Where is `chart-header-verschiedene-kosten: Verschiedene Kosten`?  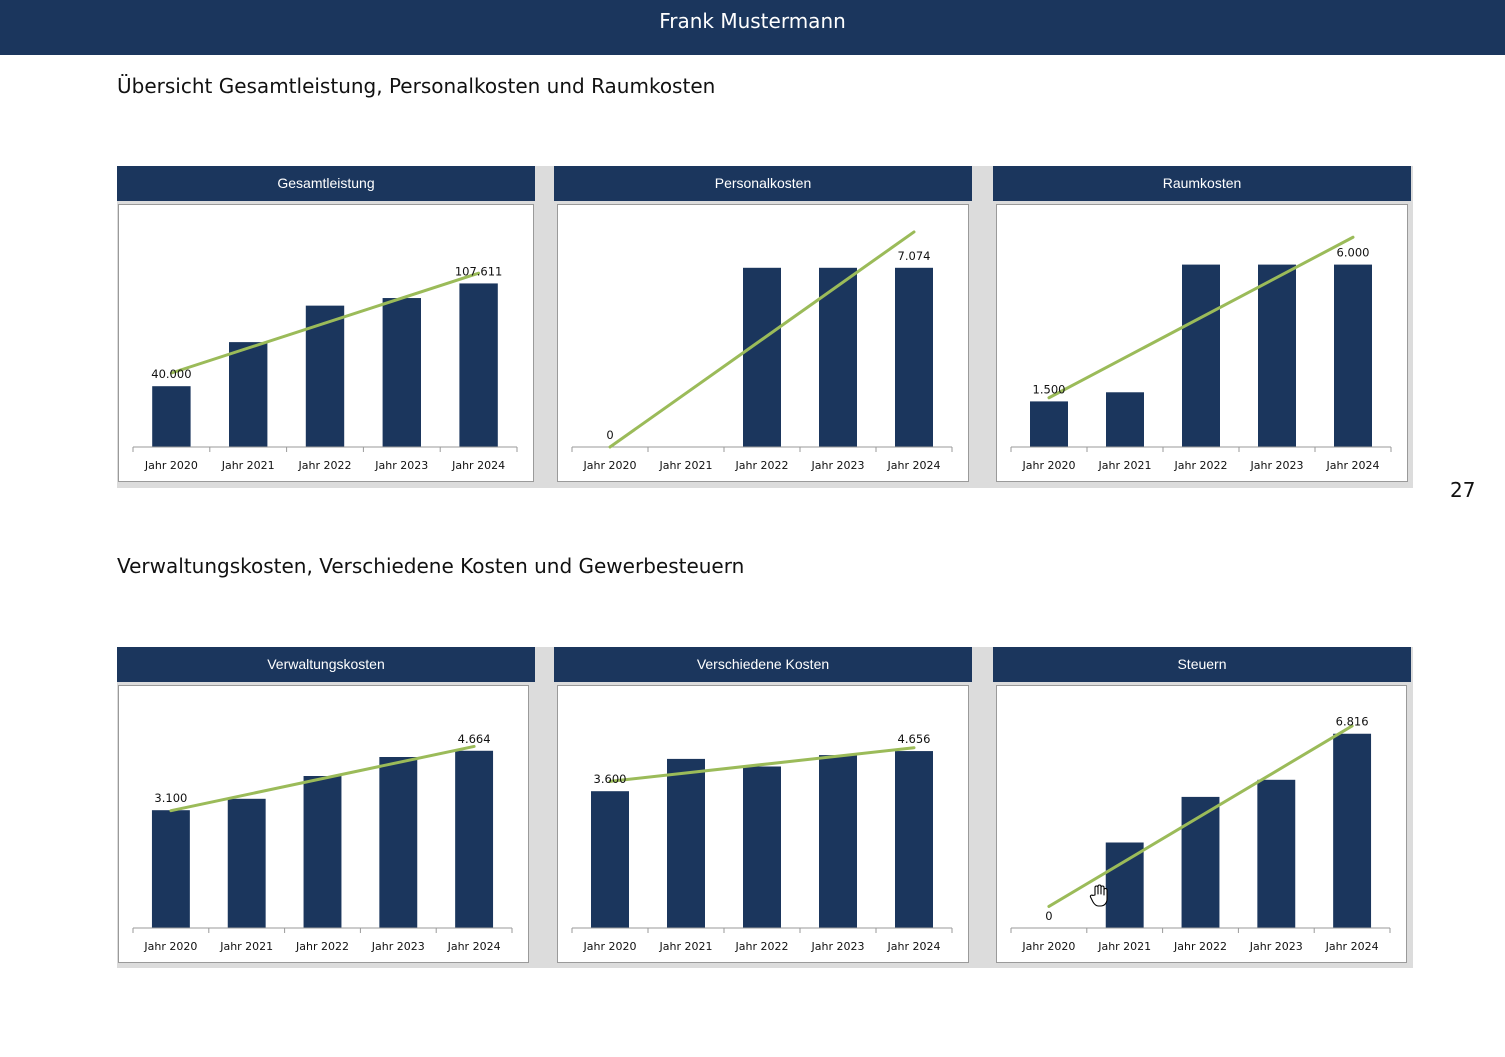 chart-header-verschiedene-kosten: Verschiedene Kosten is located at coordinates (763, 664).